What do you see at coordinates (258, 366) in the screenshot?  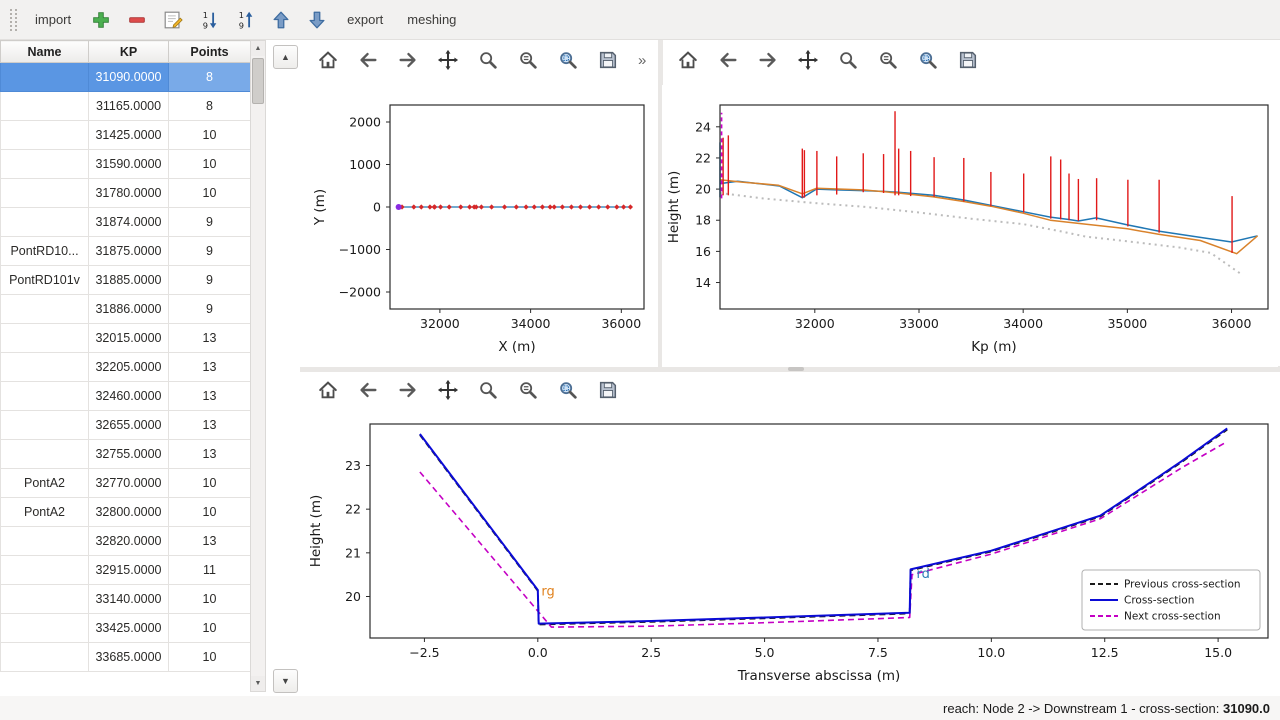 I see `table-scrollbar: ▲ ▼` at bounding box center [258, 366].